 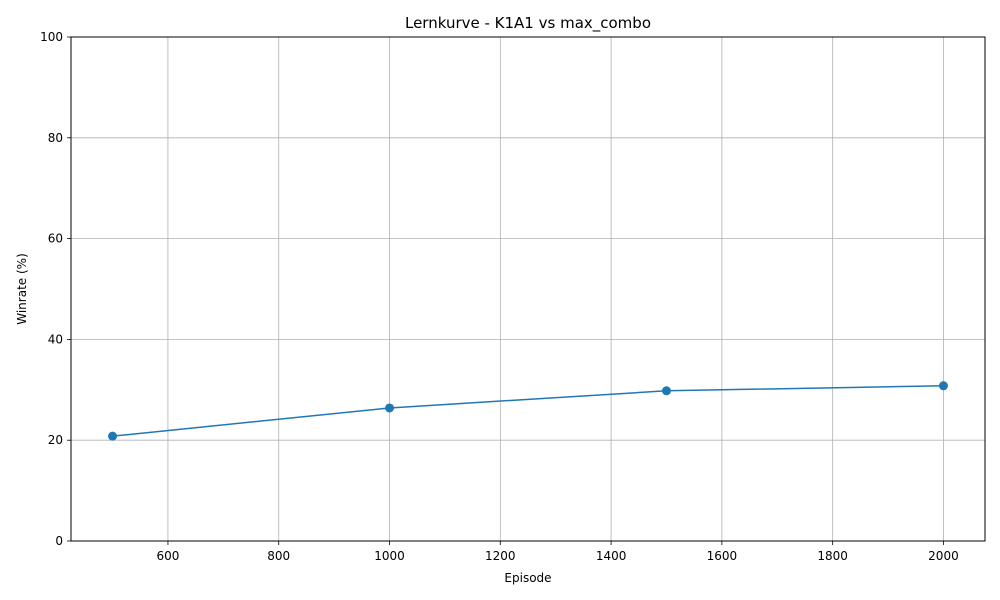 What do you see at coordinates (167, 556) in the screenshot?
I see `x-tick-label: 600` at bounding box center [167, 556].